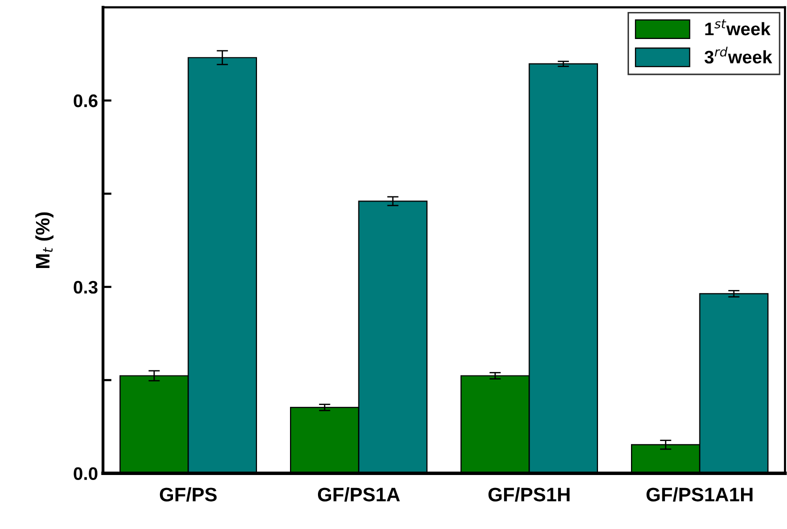 This screenshot has width=787, height=529. What do you see at coordinates (738, 27) in the screenshot?
I see `legend-label: 1$^{st}$week` at bounding box center [738, 27].